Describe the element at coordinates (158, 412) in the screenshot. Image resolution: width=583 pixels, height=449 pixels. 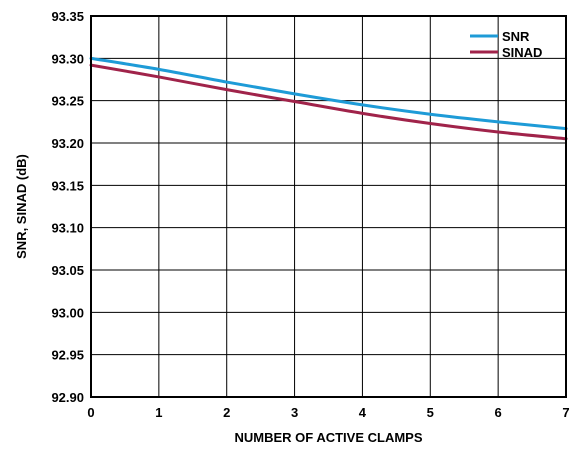
I see `x-tick-label: 1` at that location.